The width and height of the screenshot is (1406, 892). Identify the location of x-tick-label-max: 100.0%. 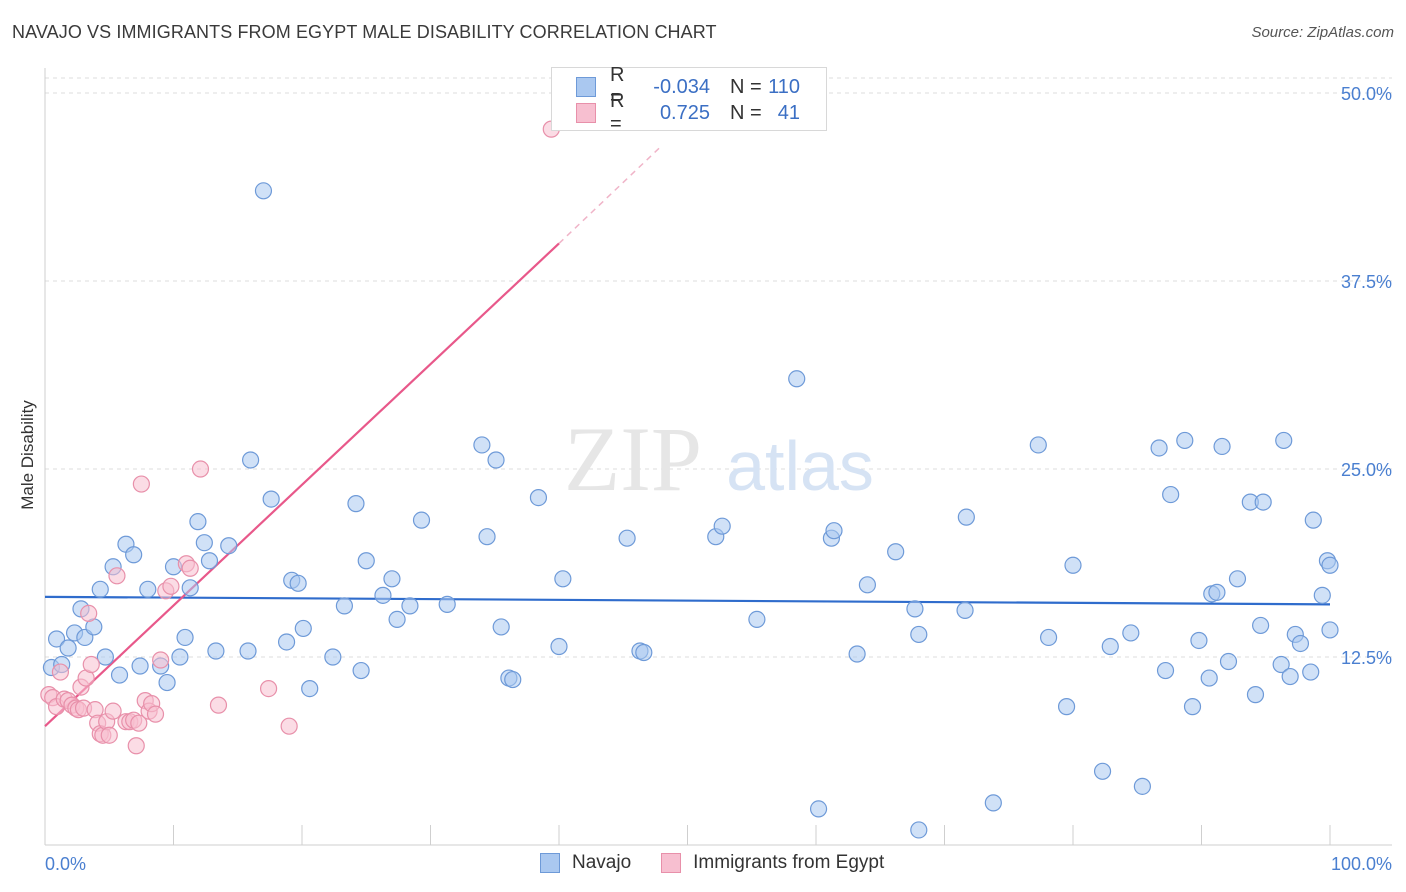
(1361, 864).